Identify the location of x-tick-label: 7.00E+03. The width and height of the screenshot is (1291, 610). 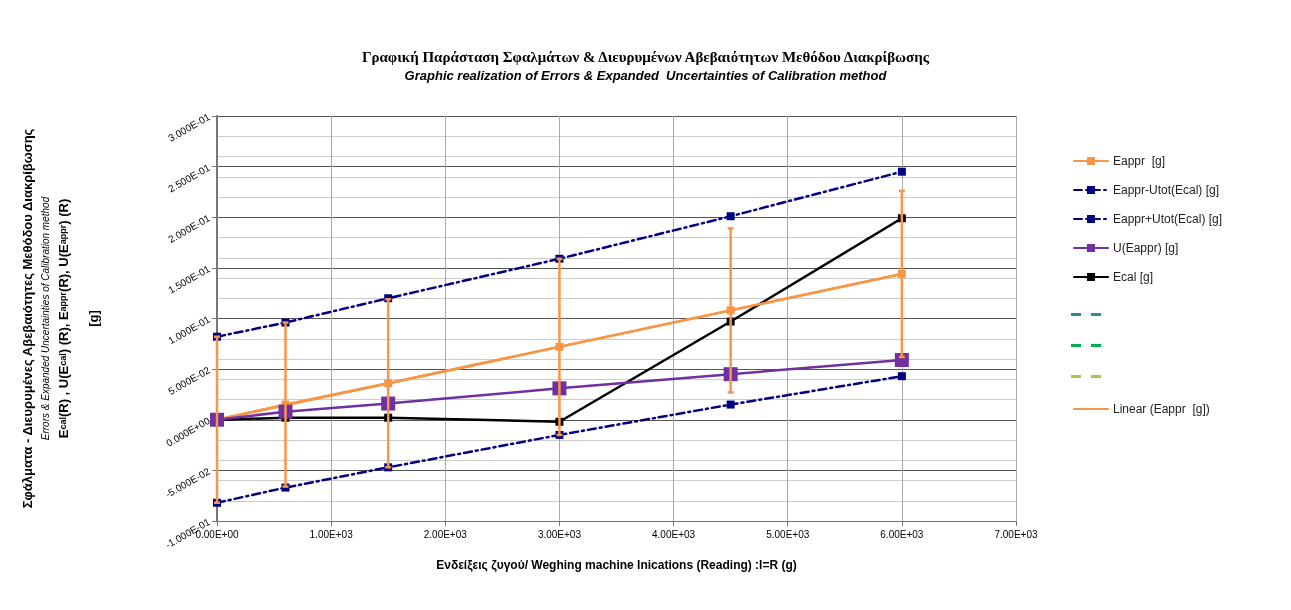
(1016, 534).